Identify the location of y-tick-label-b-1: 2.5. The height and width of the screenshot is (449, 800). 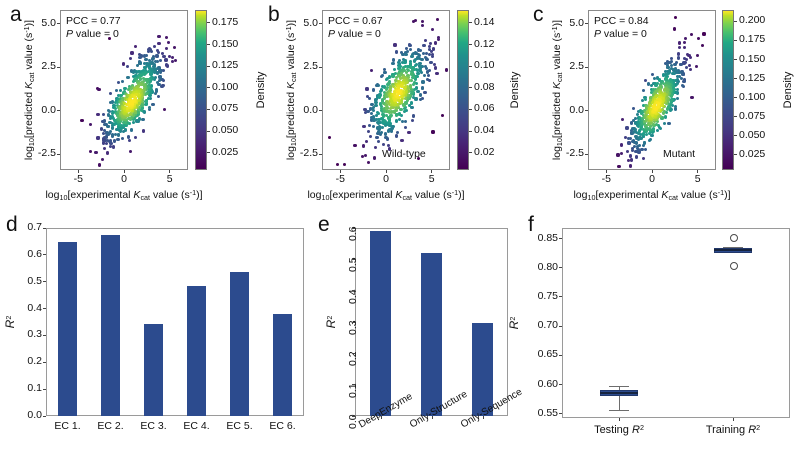
(310, 66).